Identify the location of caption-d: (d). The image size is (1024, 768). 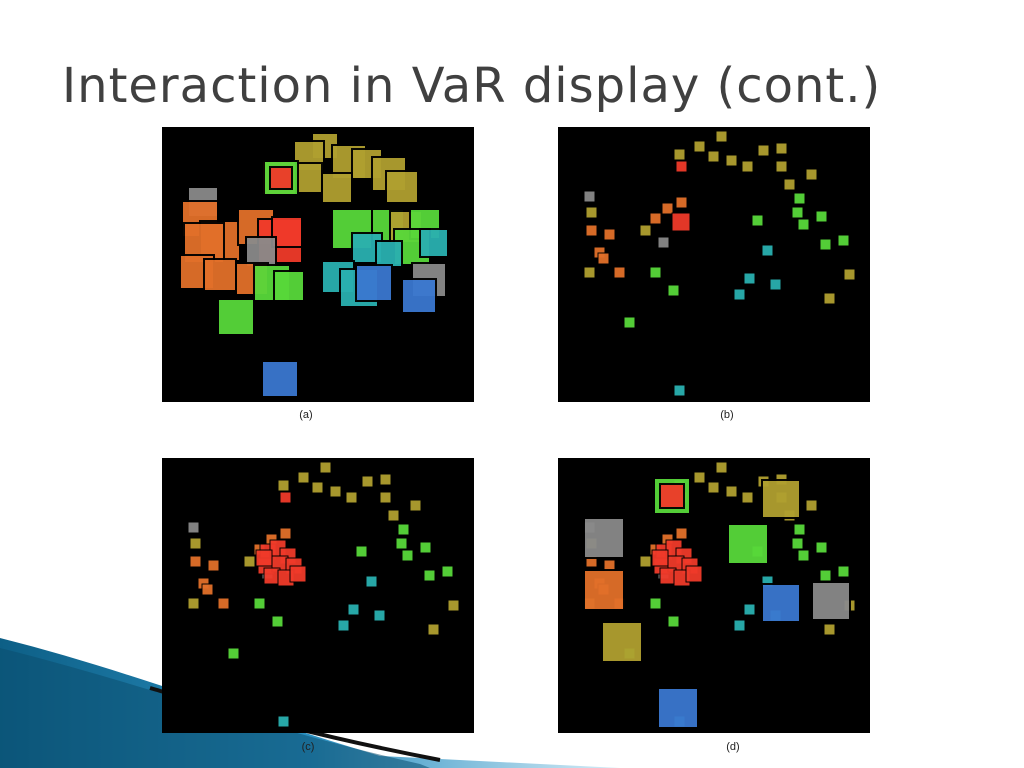
(733, 747).